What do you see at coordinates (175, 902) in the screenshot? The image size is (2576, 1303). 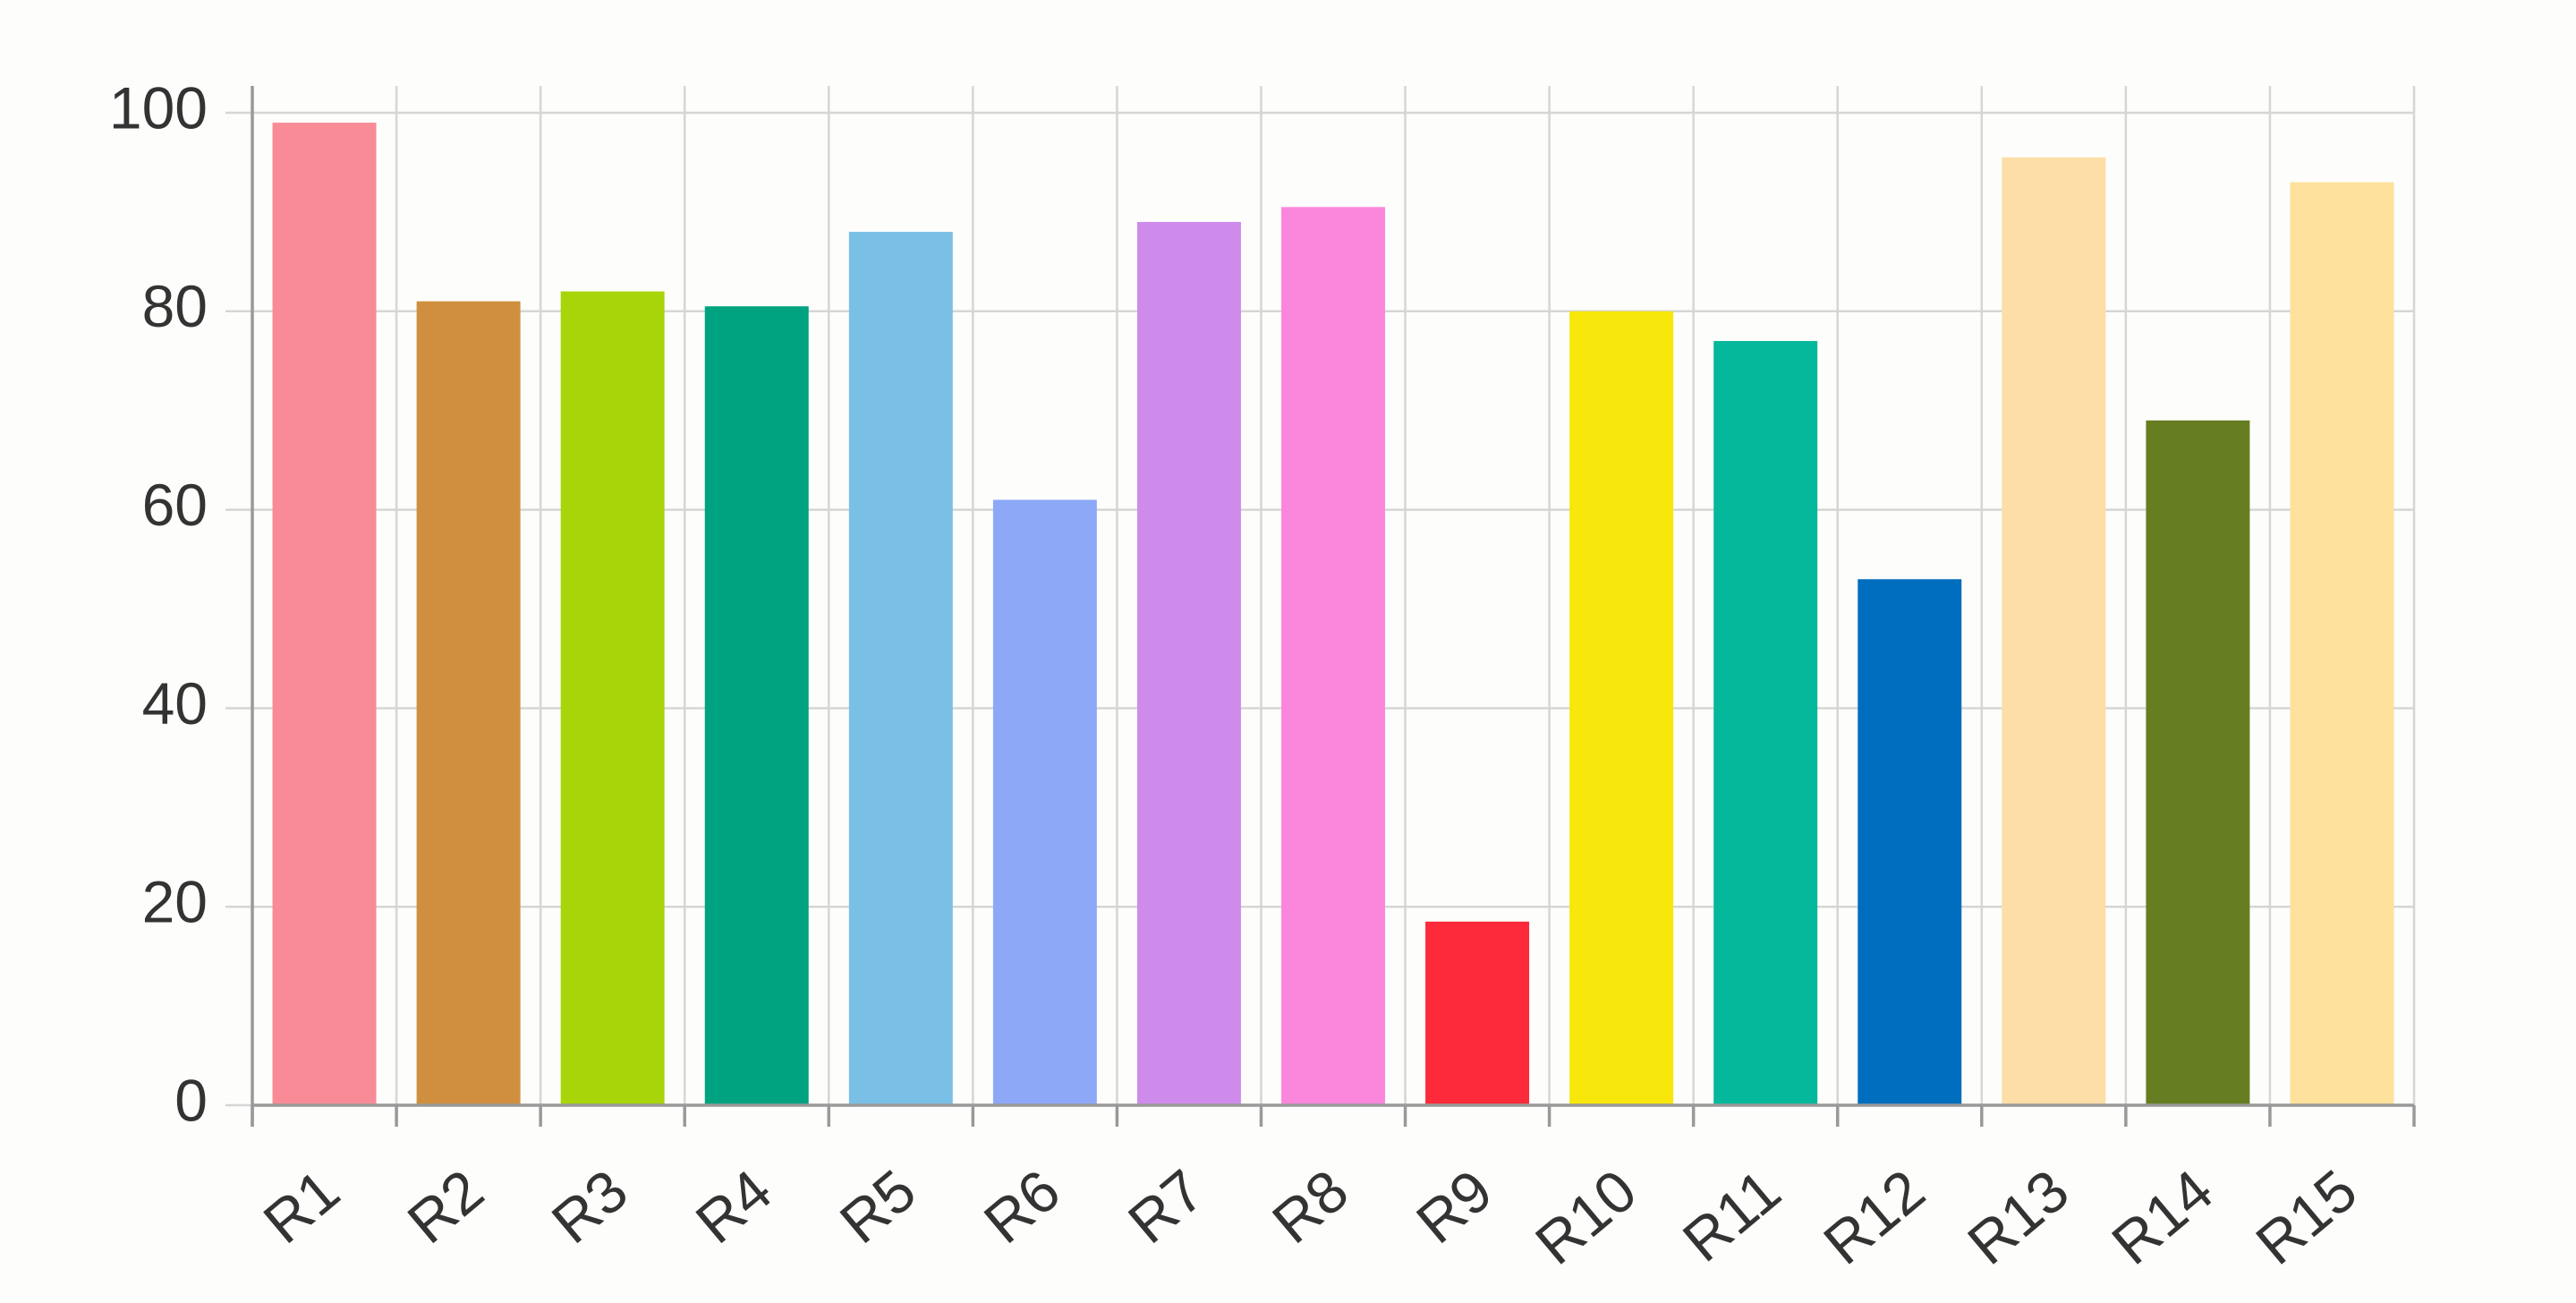 I see `y-tick-label: 20` at bounding box center [175, 902].